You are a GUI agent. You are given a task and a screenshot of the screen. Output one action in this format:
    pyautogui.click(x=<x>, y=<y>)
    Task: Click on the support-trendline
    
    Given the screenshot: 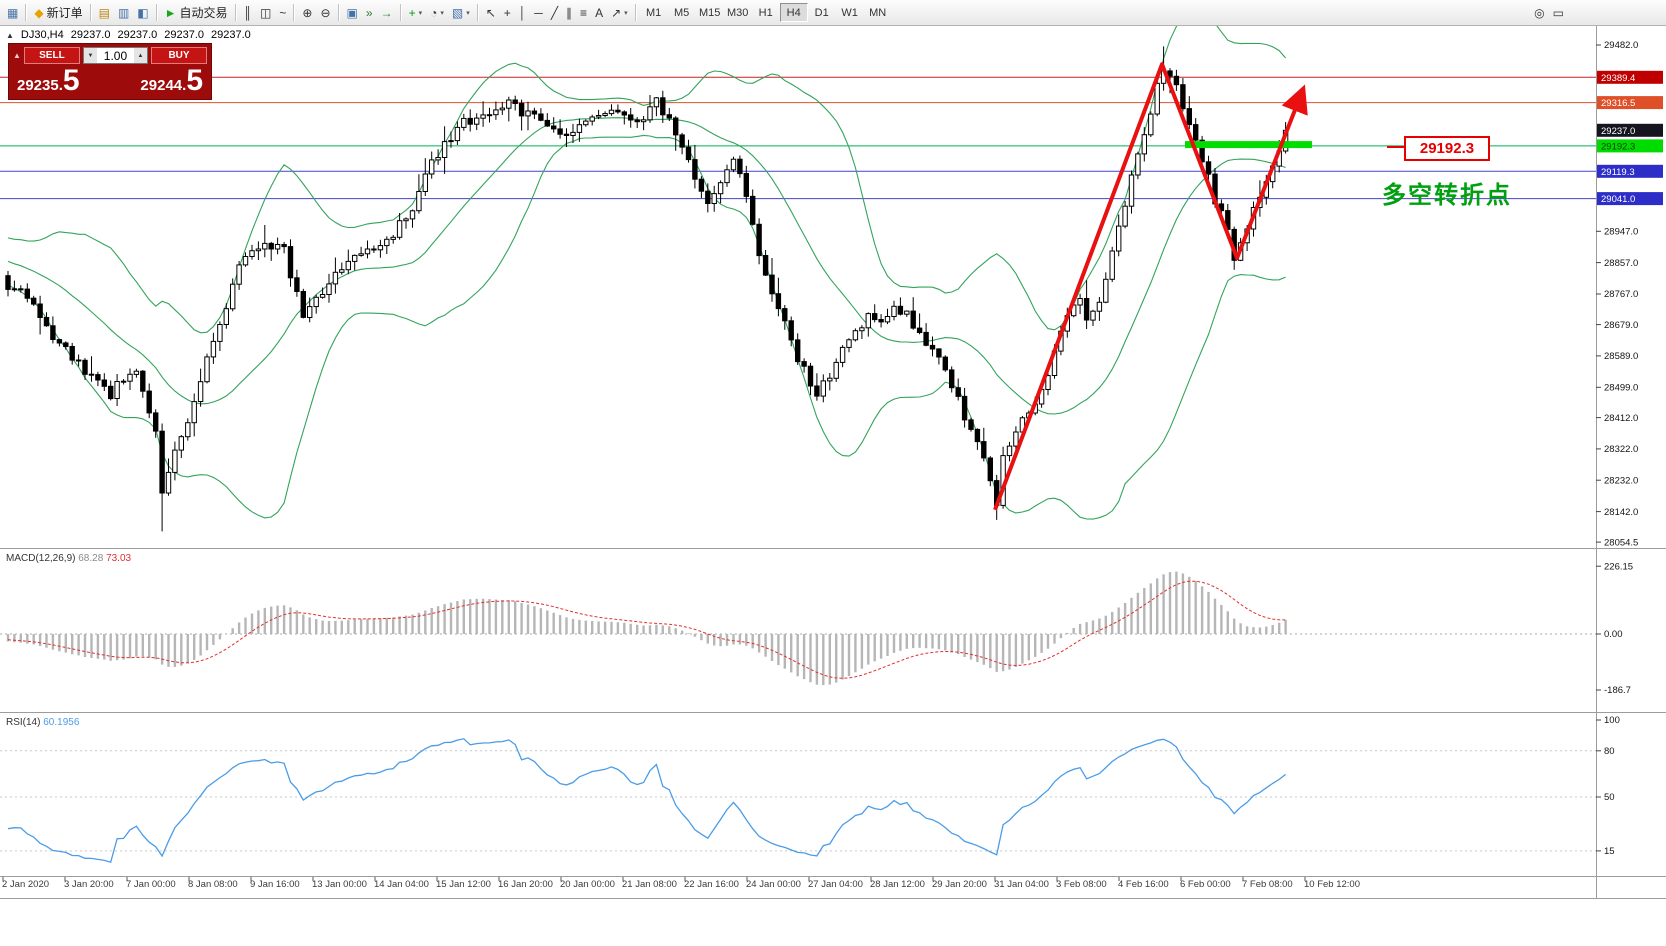 What is the action you would take?
    pyautogui.click(x=1248, y=145)
    